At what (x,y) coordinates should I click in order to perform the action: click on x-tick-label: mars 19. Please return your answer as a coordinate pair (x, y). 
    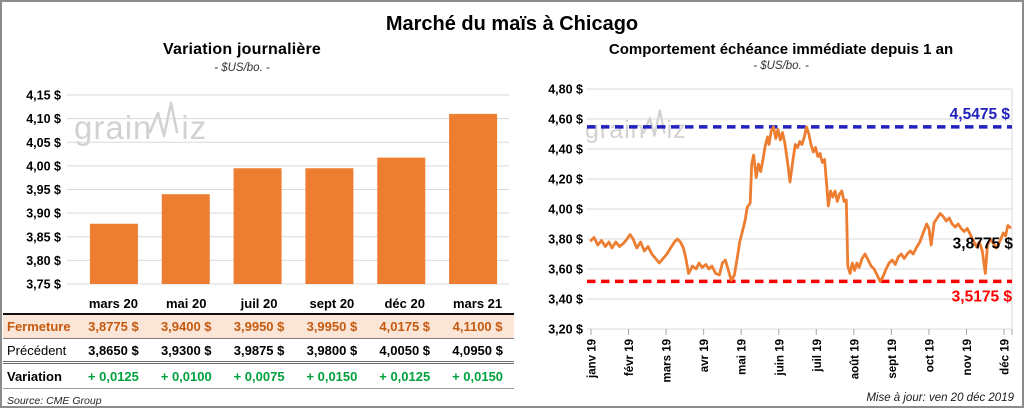
    Looking at the image, I should click on (668, 360).